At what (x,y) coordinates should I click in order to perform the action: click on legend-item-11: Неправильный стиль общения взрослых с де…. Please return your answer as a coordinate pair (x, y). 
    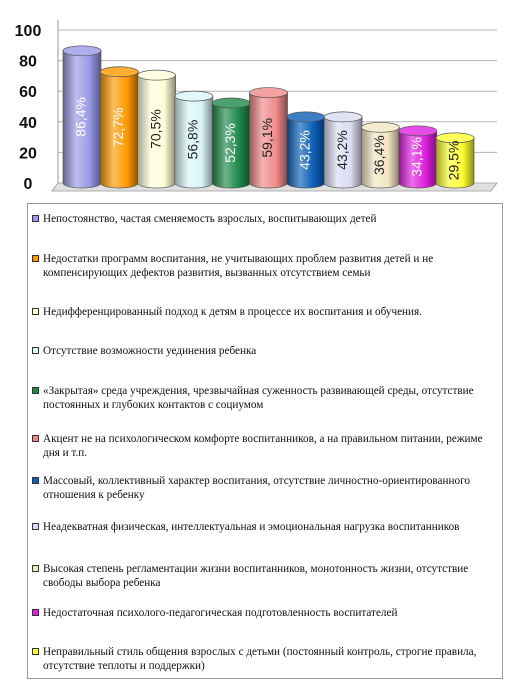
    Looking at the image, I should click on (265, 659).